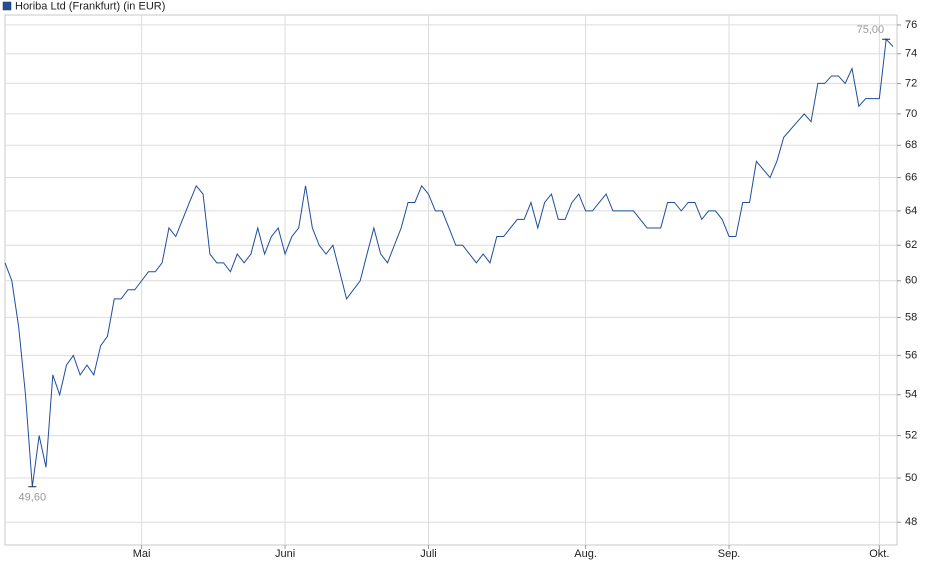 The width and height of the screenshot is (940, 584). Describe the element at coordinates (142, 554) in the screenshot. I see `x-tick-label: Mai` at that location.